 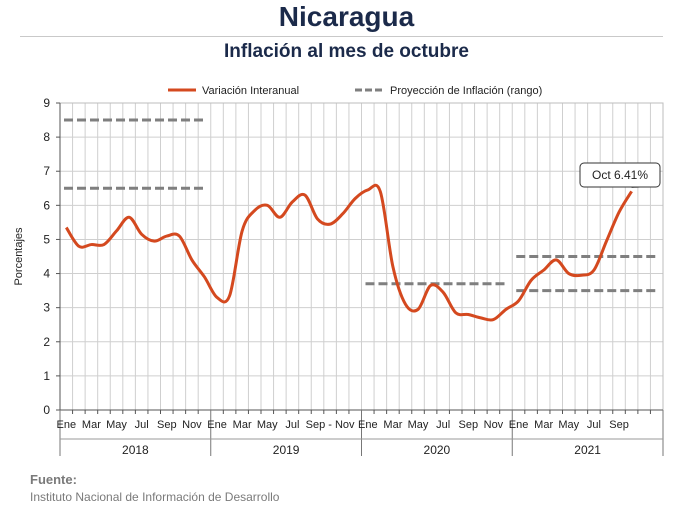 I want to click on legend-label-variacion: Variación Interanual, so click(x=250, y=91).